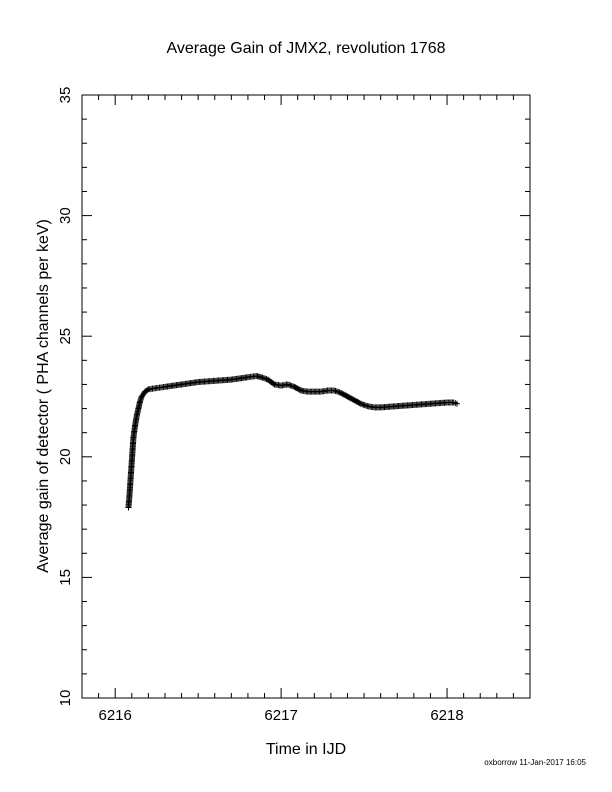 This screenshot has height=792, width=612. What do you see at coordinates (65, 95) in the screenshot?
I see `y-tick-label: 35` at bounding box center [65, 95].